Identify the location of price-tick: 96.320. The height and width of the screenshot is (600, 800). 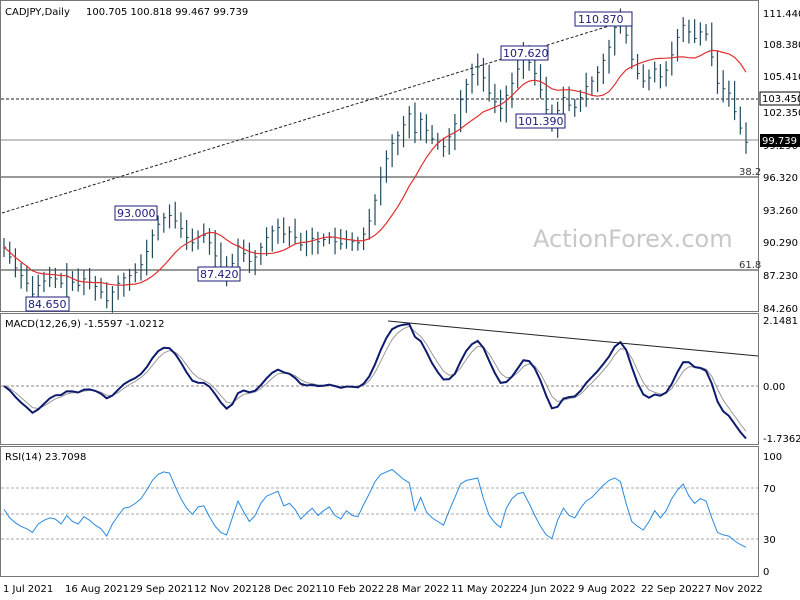
(780, 178).